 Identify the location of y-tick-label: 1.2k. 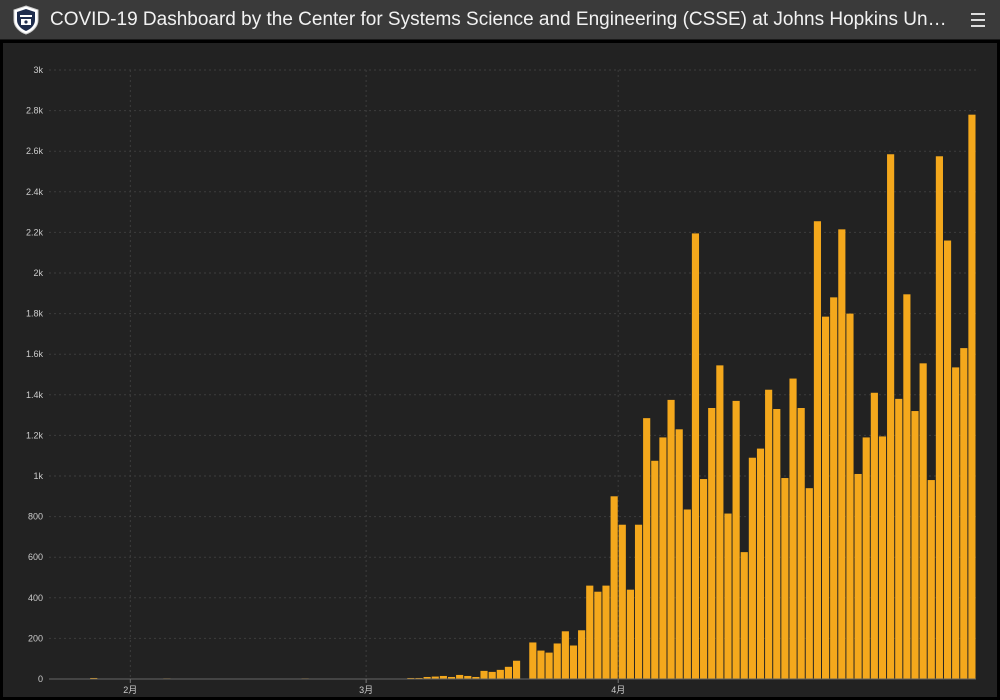
(35, 435).